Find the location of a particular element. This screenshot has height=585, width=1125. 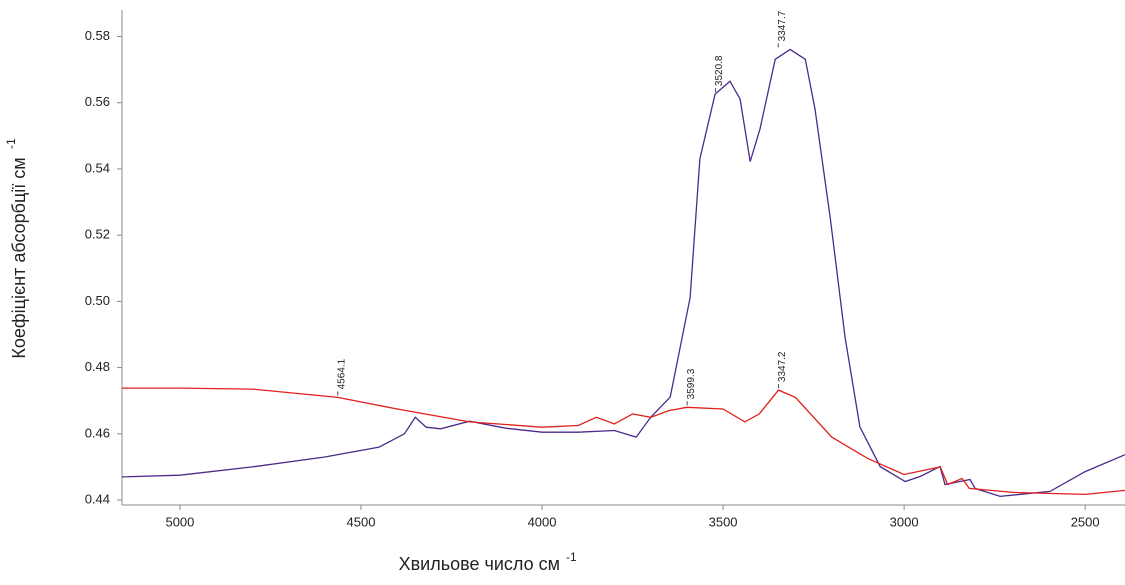

annotation: 3520.8 is located at coordinates (719, 70).